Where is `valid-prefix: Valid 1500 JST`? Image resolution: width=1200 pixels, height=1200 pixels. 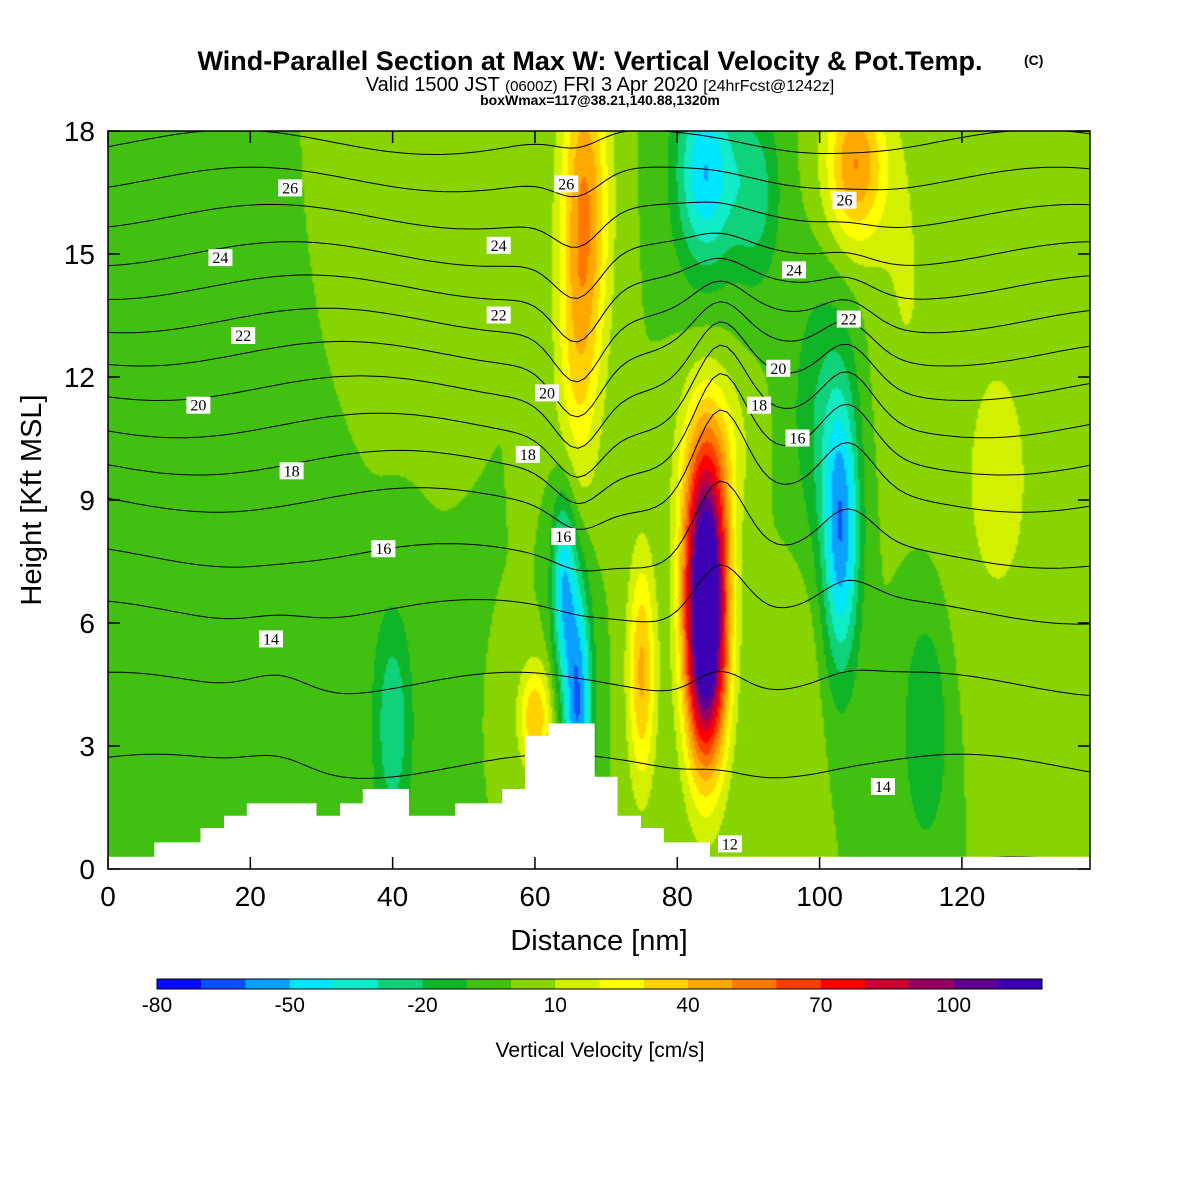 valid-prefix: Valid 1500 JST is located at coordinates (433, 85).